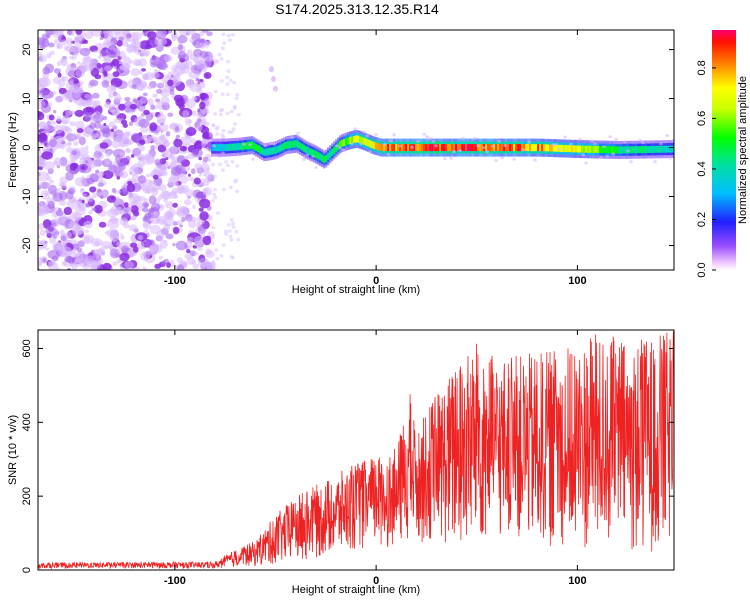 Image resolution: width=750 pixels, height=600 pixels. What do you see at coordinates (356, 590) in the screenshot?
I see `snr-x-axis-title: Height of straight line (km)` at bounding box center [356, 590].